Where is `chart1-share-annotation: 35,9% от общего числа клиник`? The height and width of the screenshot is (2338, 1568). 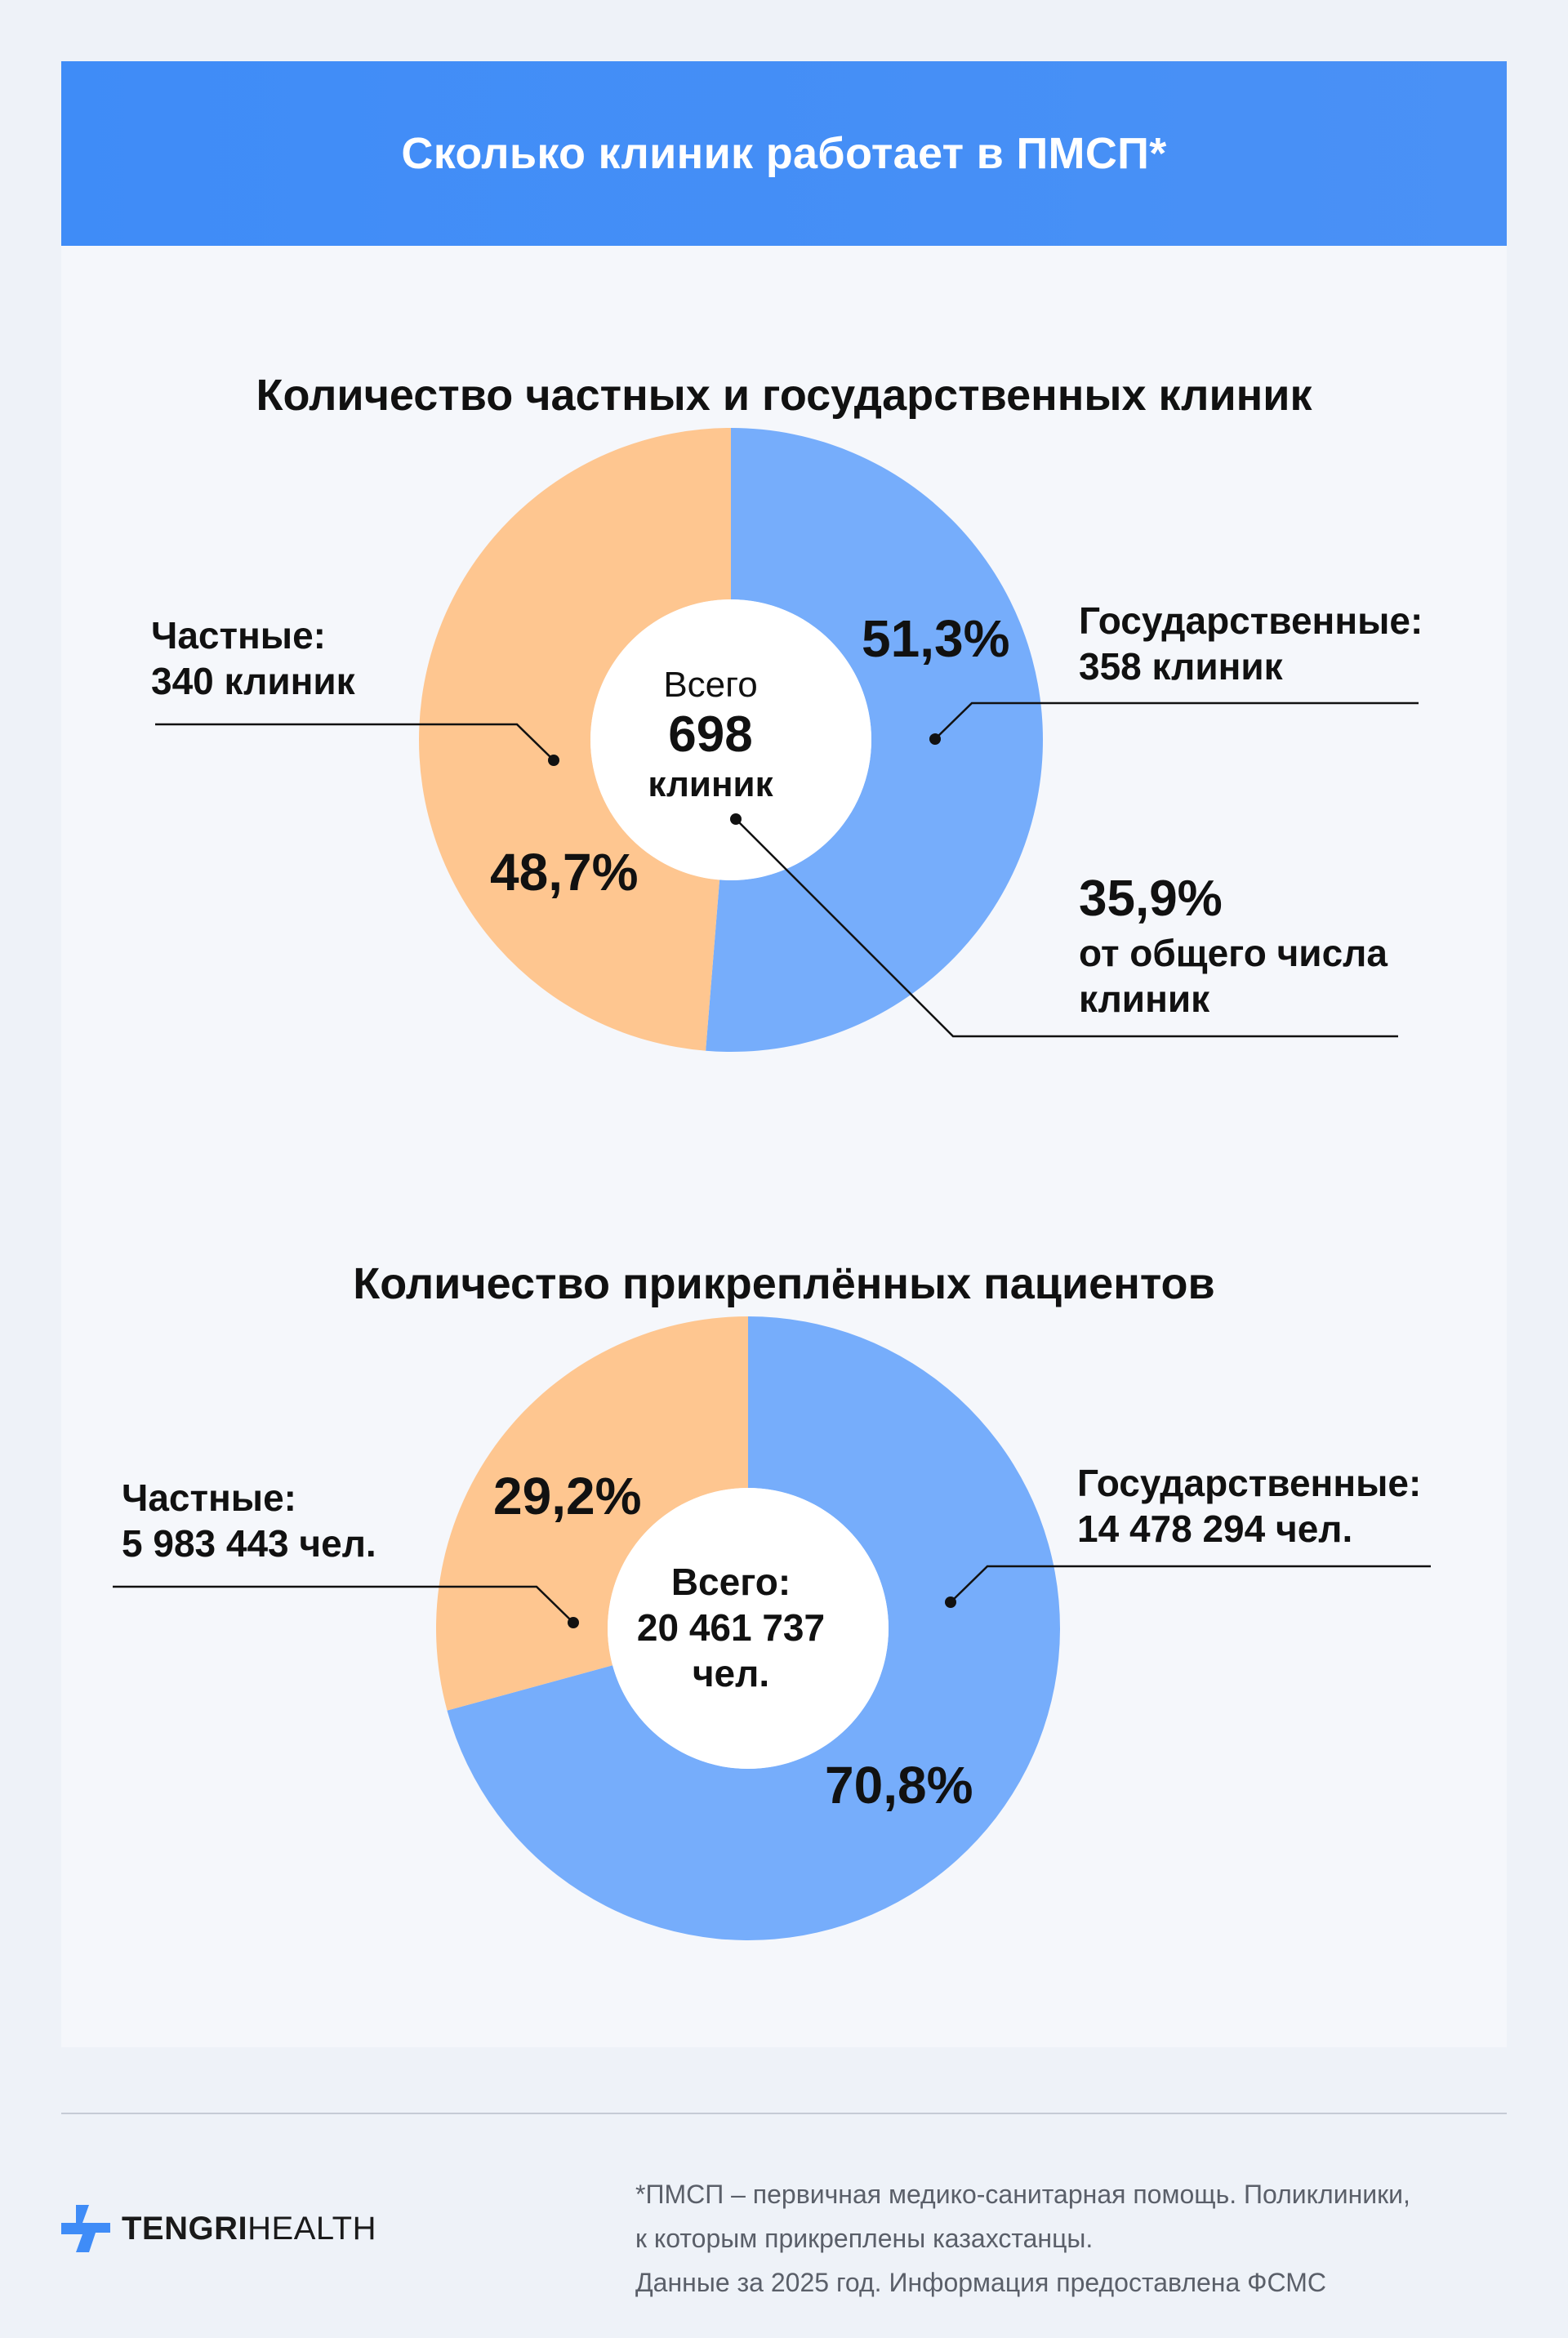
chart1-share-annotation: 35,9% от общего числа клиник is located at coordinates (1233, 945).